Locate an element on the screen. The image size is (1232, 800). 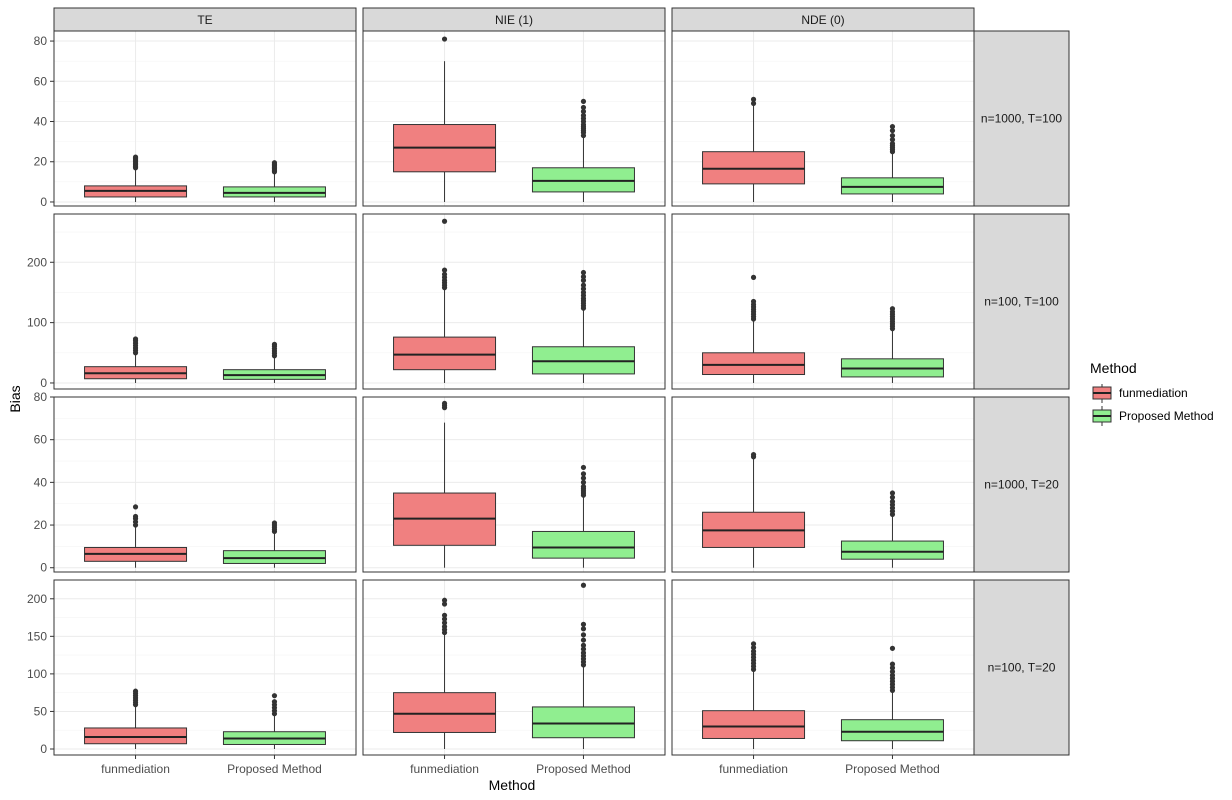
row-strip-label: n=1000, T=100 is located at coordinates (1022, 119).